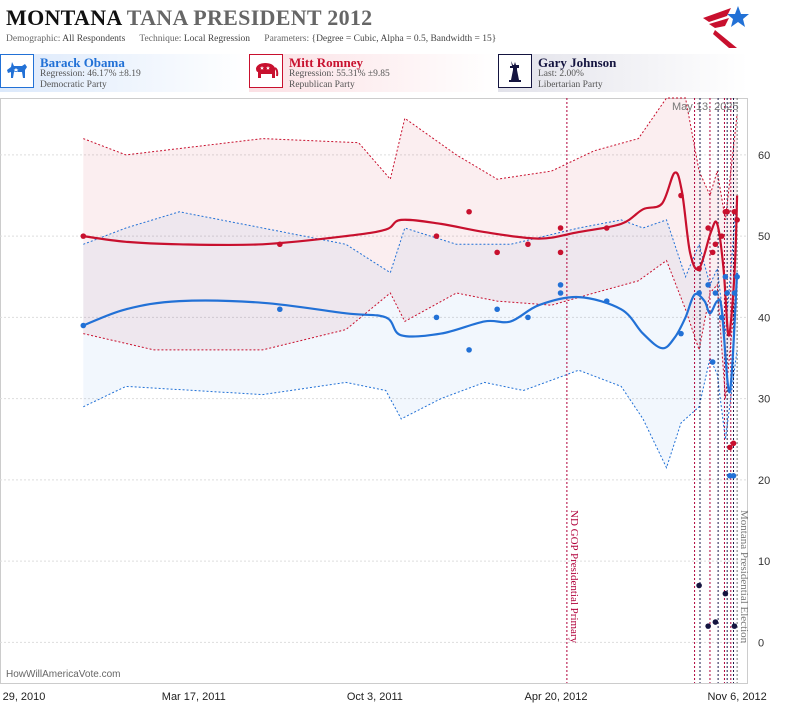 The image size is (789, 704). What do you see at coordinates (249, 17) in the screenshot?
I see `title-rest: TANA PRESIDENT 2012` at bounding box center [249, 17].